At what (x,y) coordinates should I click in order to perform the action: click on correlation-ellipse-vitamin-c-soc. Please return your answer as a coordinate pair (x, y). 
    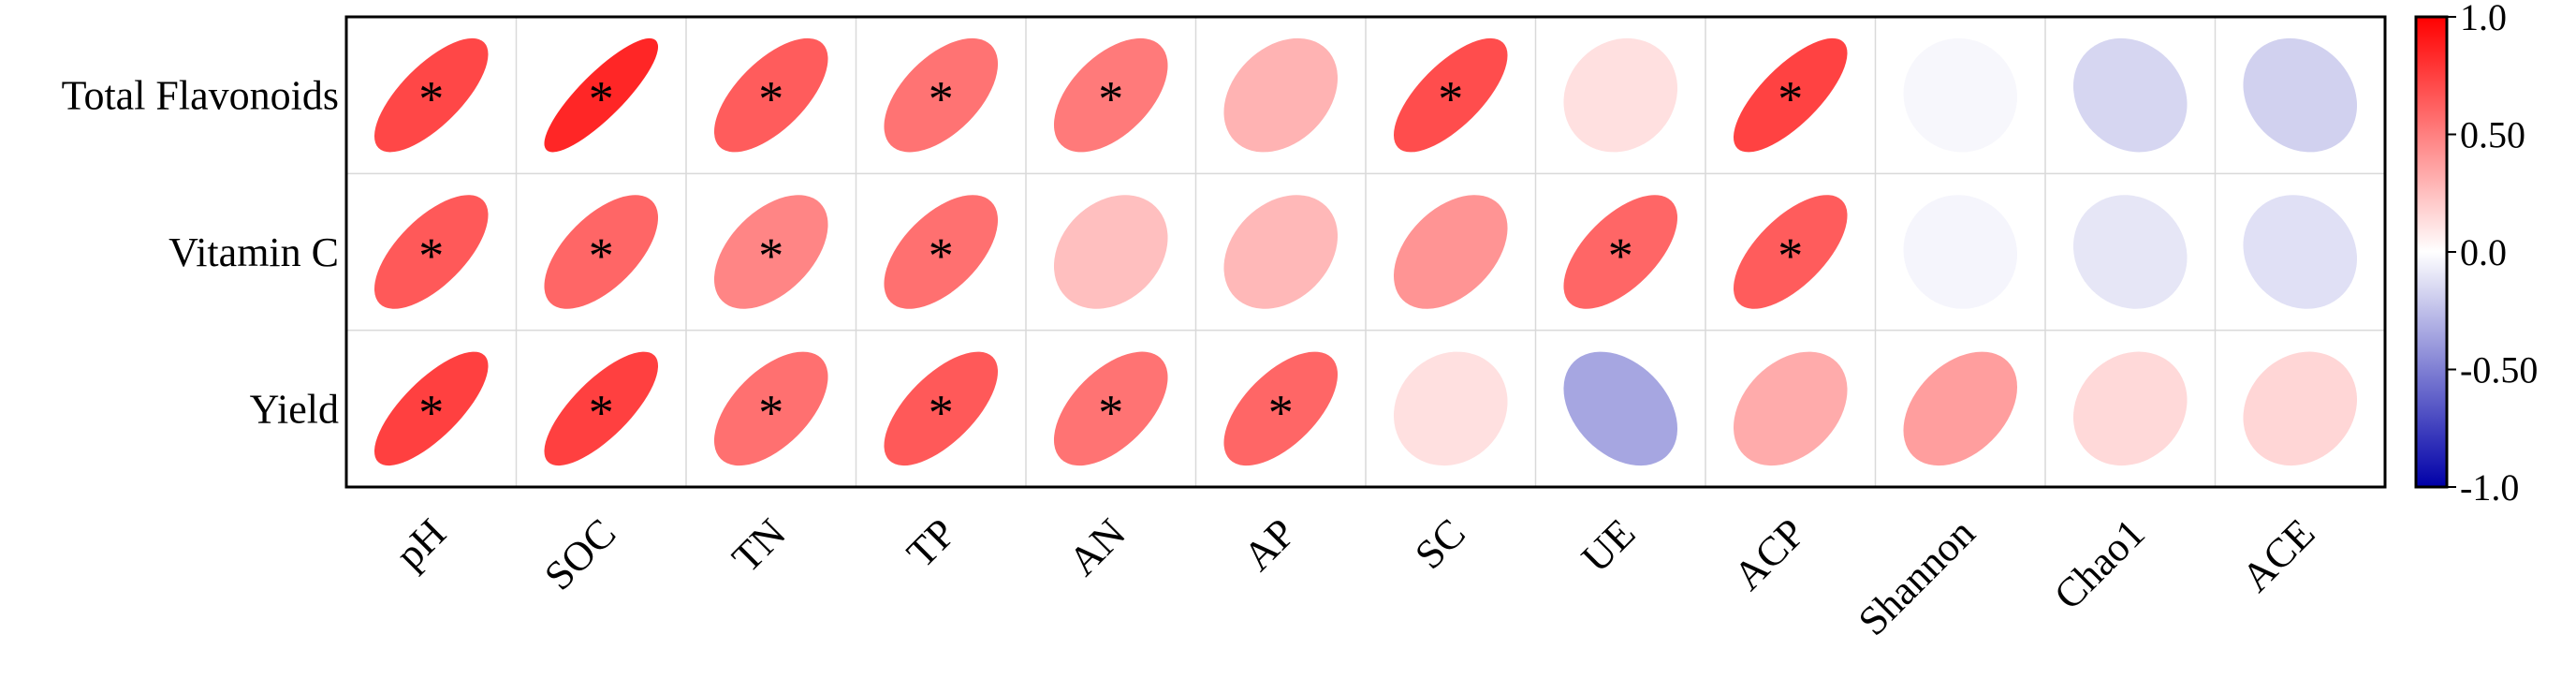
    Looking at the image, I should click on (601, 252).